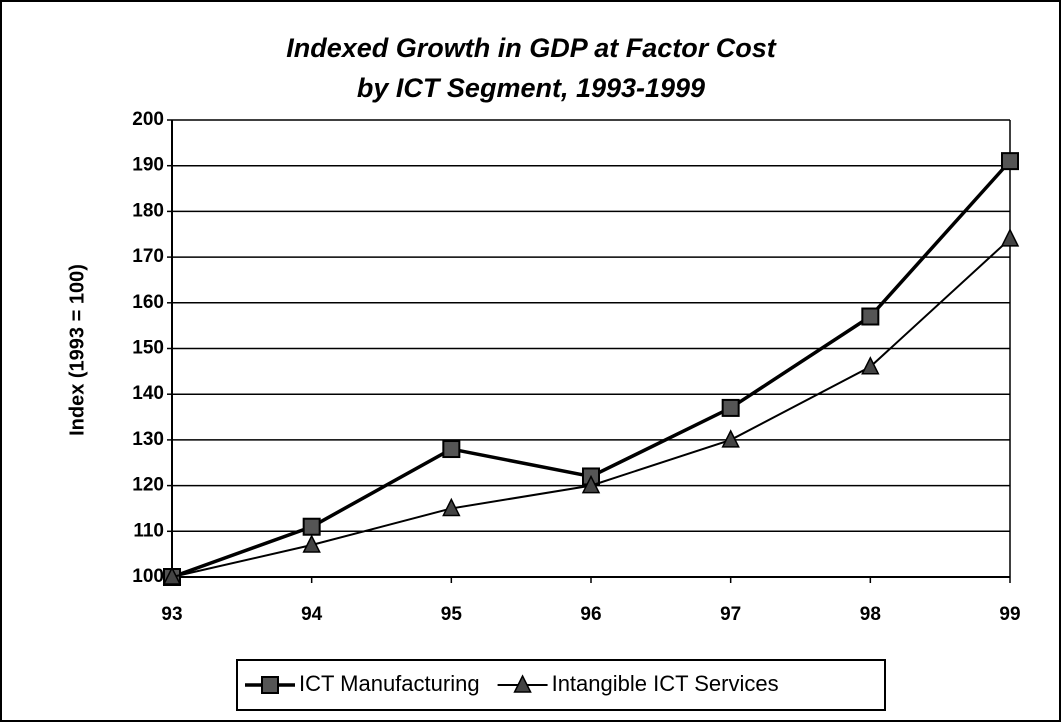 This screenshot has width=1062, height=724. I want to click on y-axis-label: Index (1993 = 100), so click(77, 350).